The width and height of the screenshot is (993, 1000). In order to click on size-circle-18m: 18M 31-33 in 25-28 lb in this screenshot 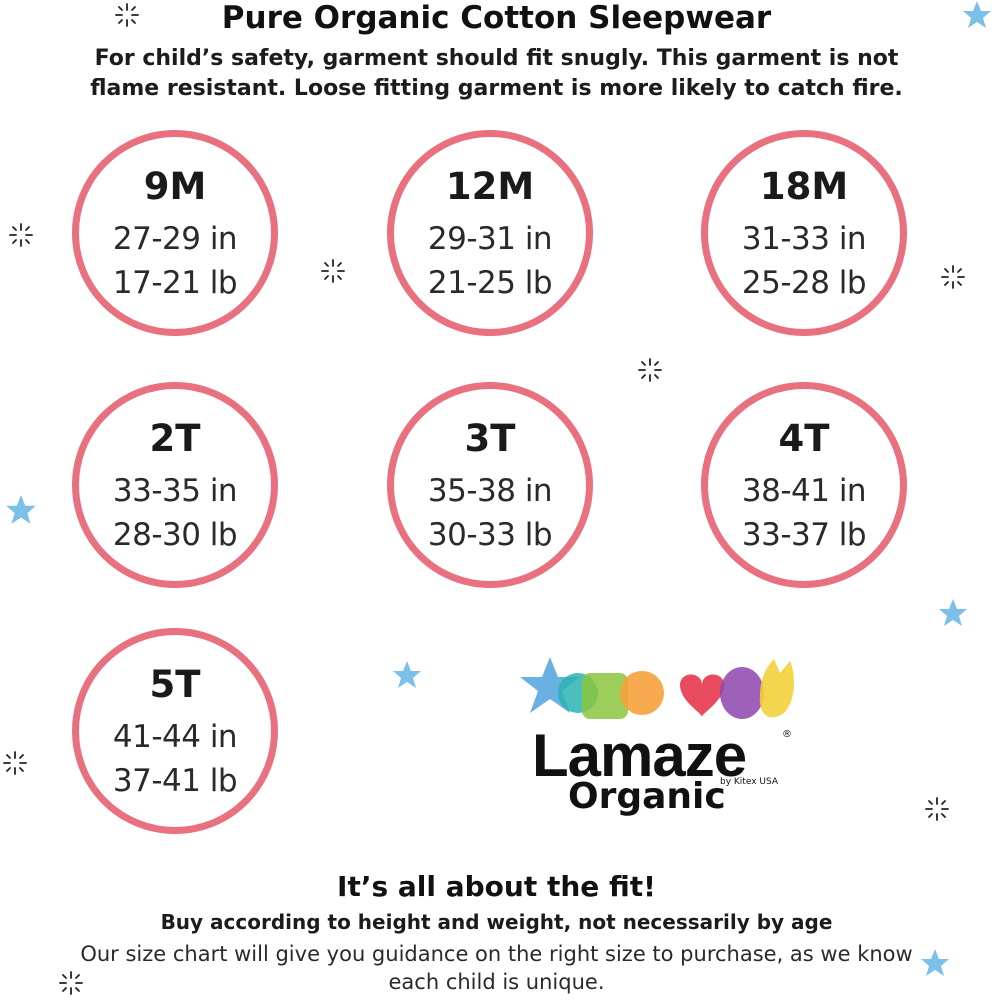, I will do `click(804, 233)`.